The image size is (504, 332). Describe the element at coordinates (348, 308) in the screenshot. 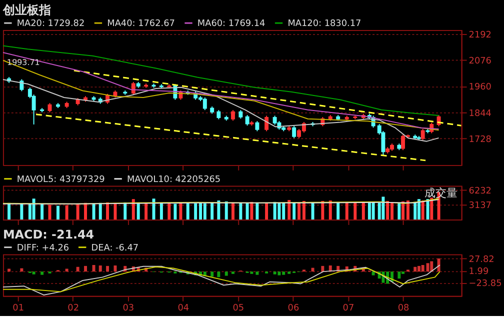

I see `x-tick-label: 07` at that location.